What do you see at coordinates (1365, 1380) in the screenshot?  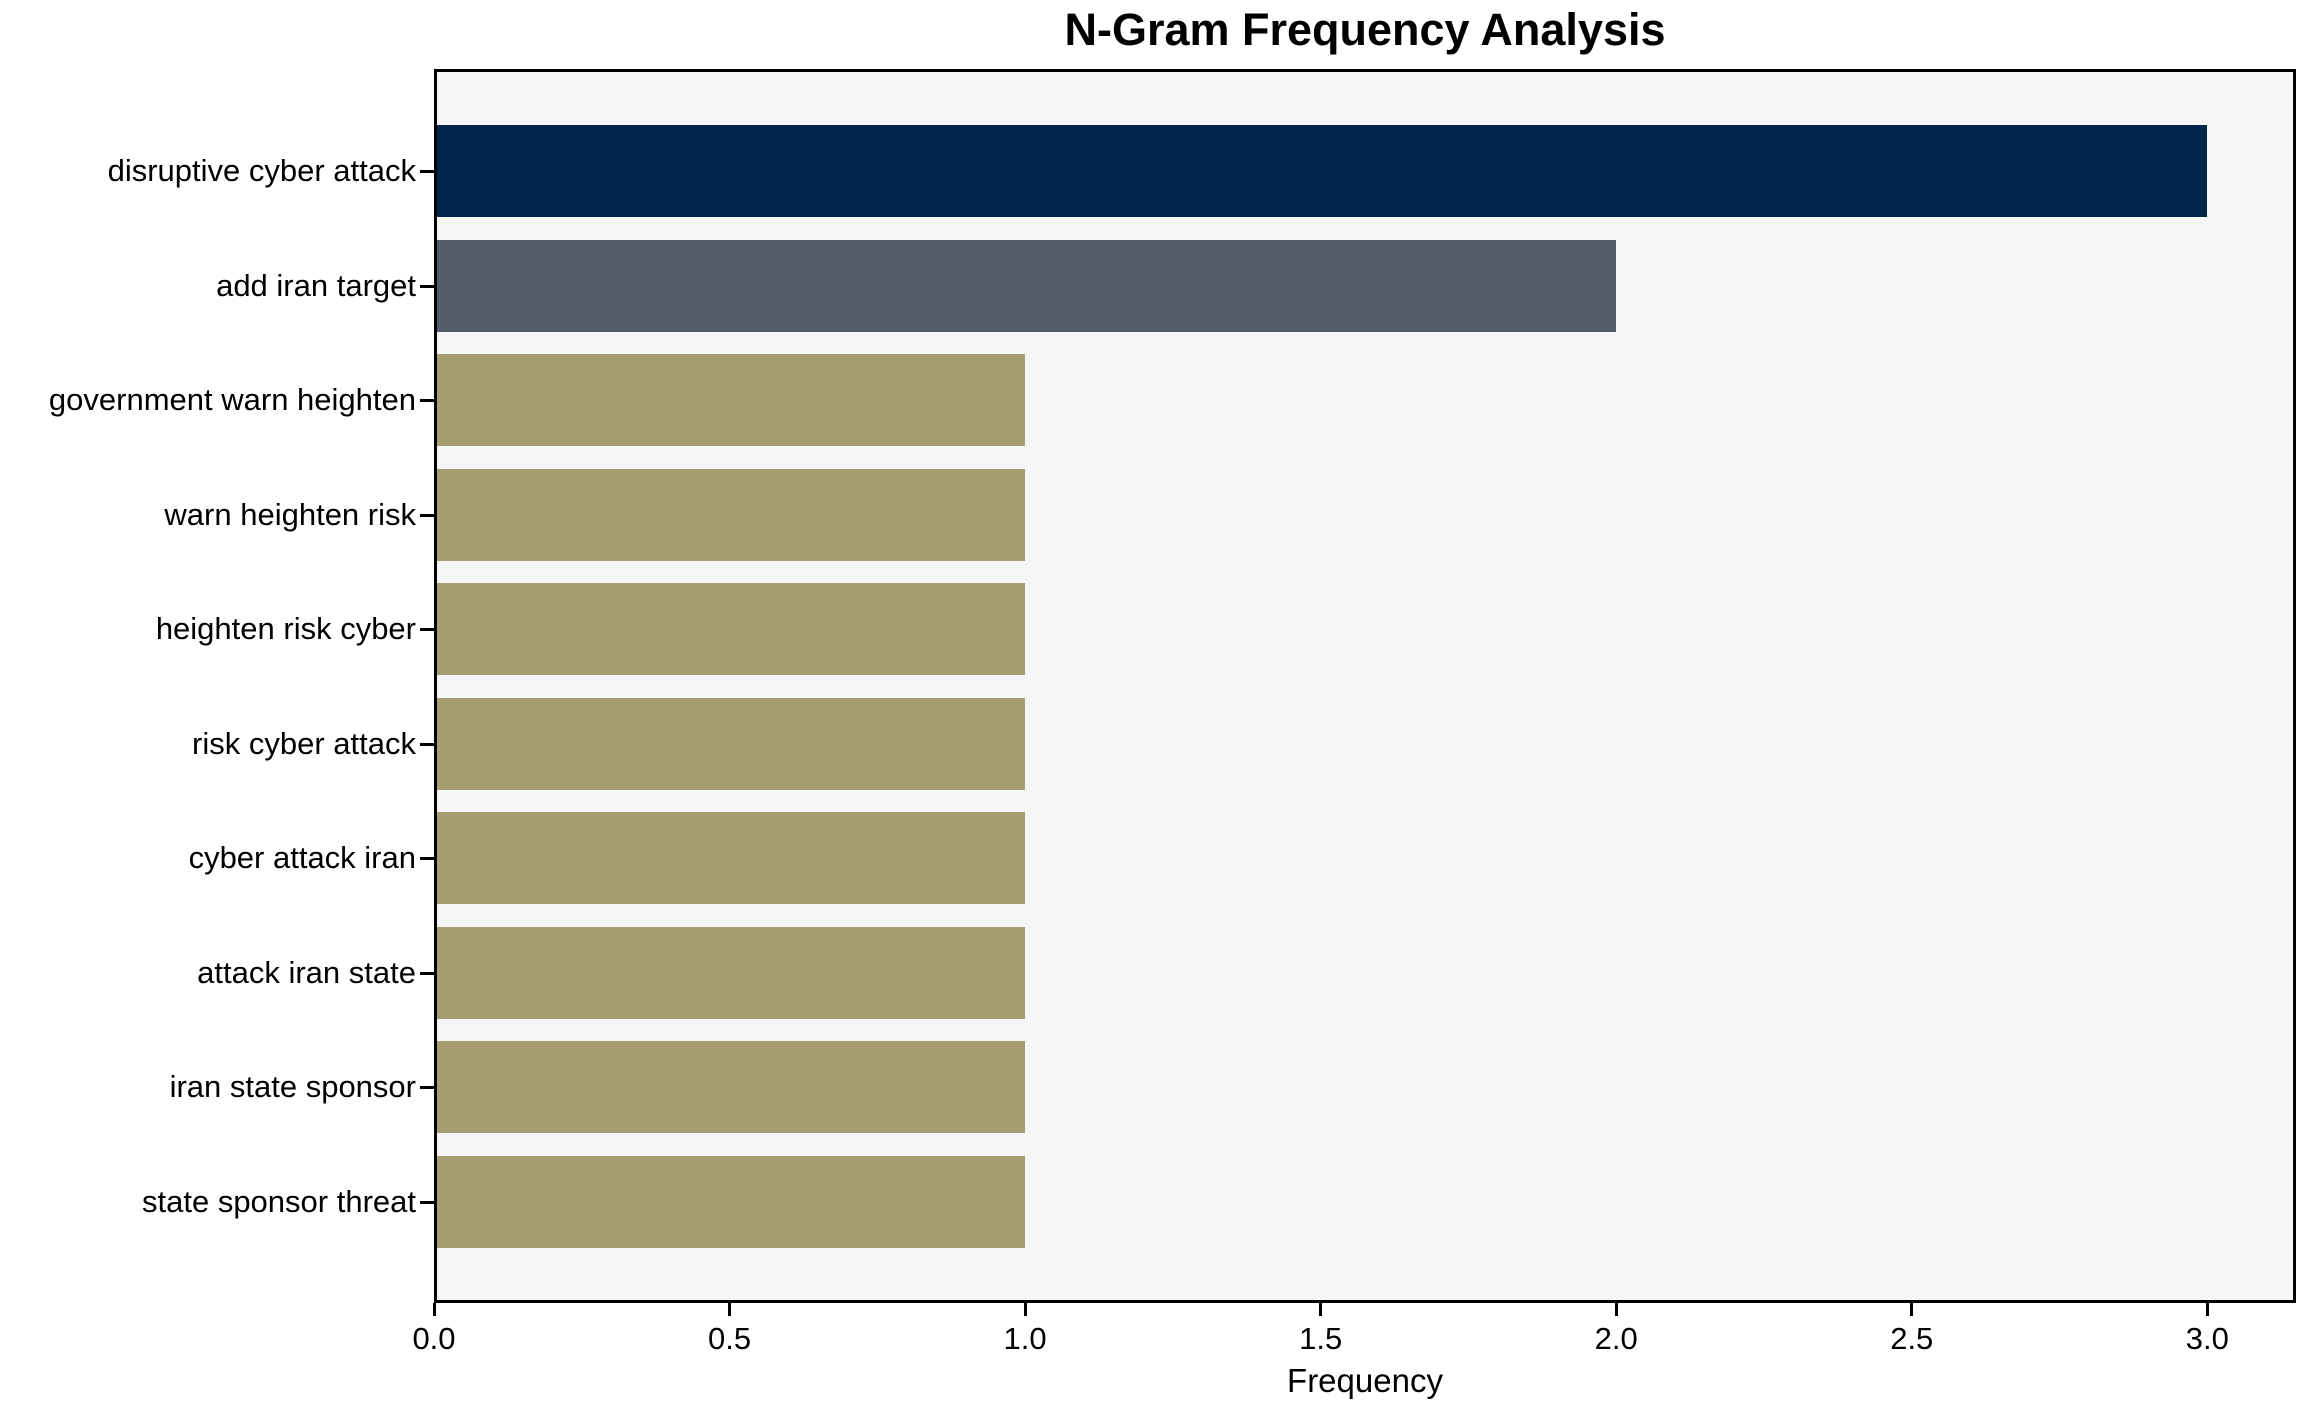 I see `x-axis-label: Frequency` at bounding box center [1365, 1380].